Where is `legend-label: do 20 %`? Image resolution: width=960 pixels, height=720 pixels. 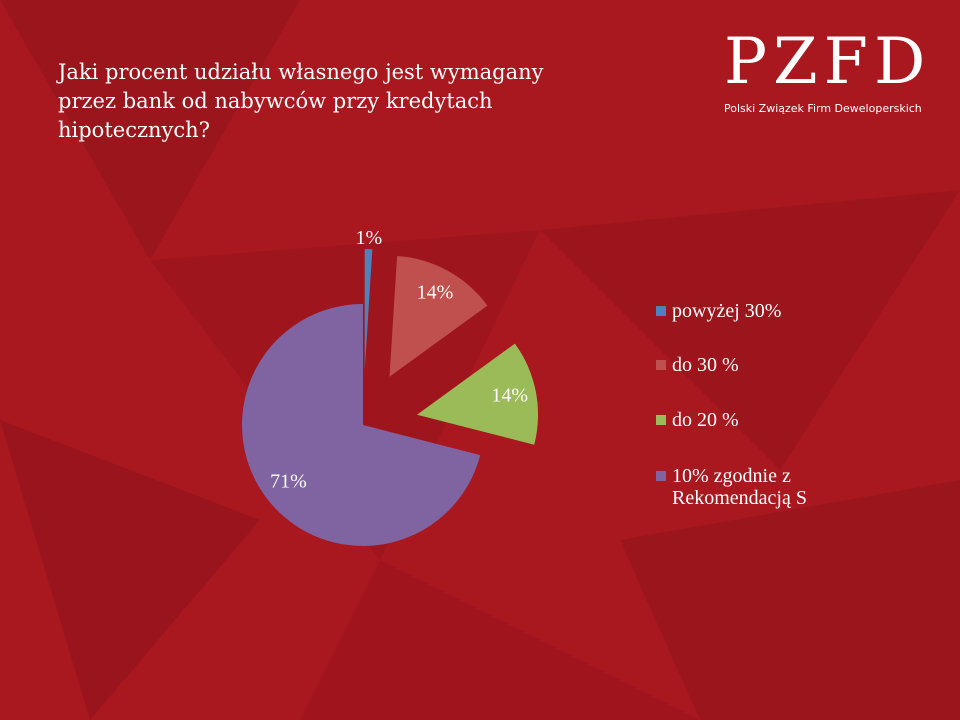
legend-label: do 20 % is located at coordinates (705, 420).